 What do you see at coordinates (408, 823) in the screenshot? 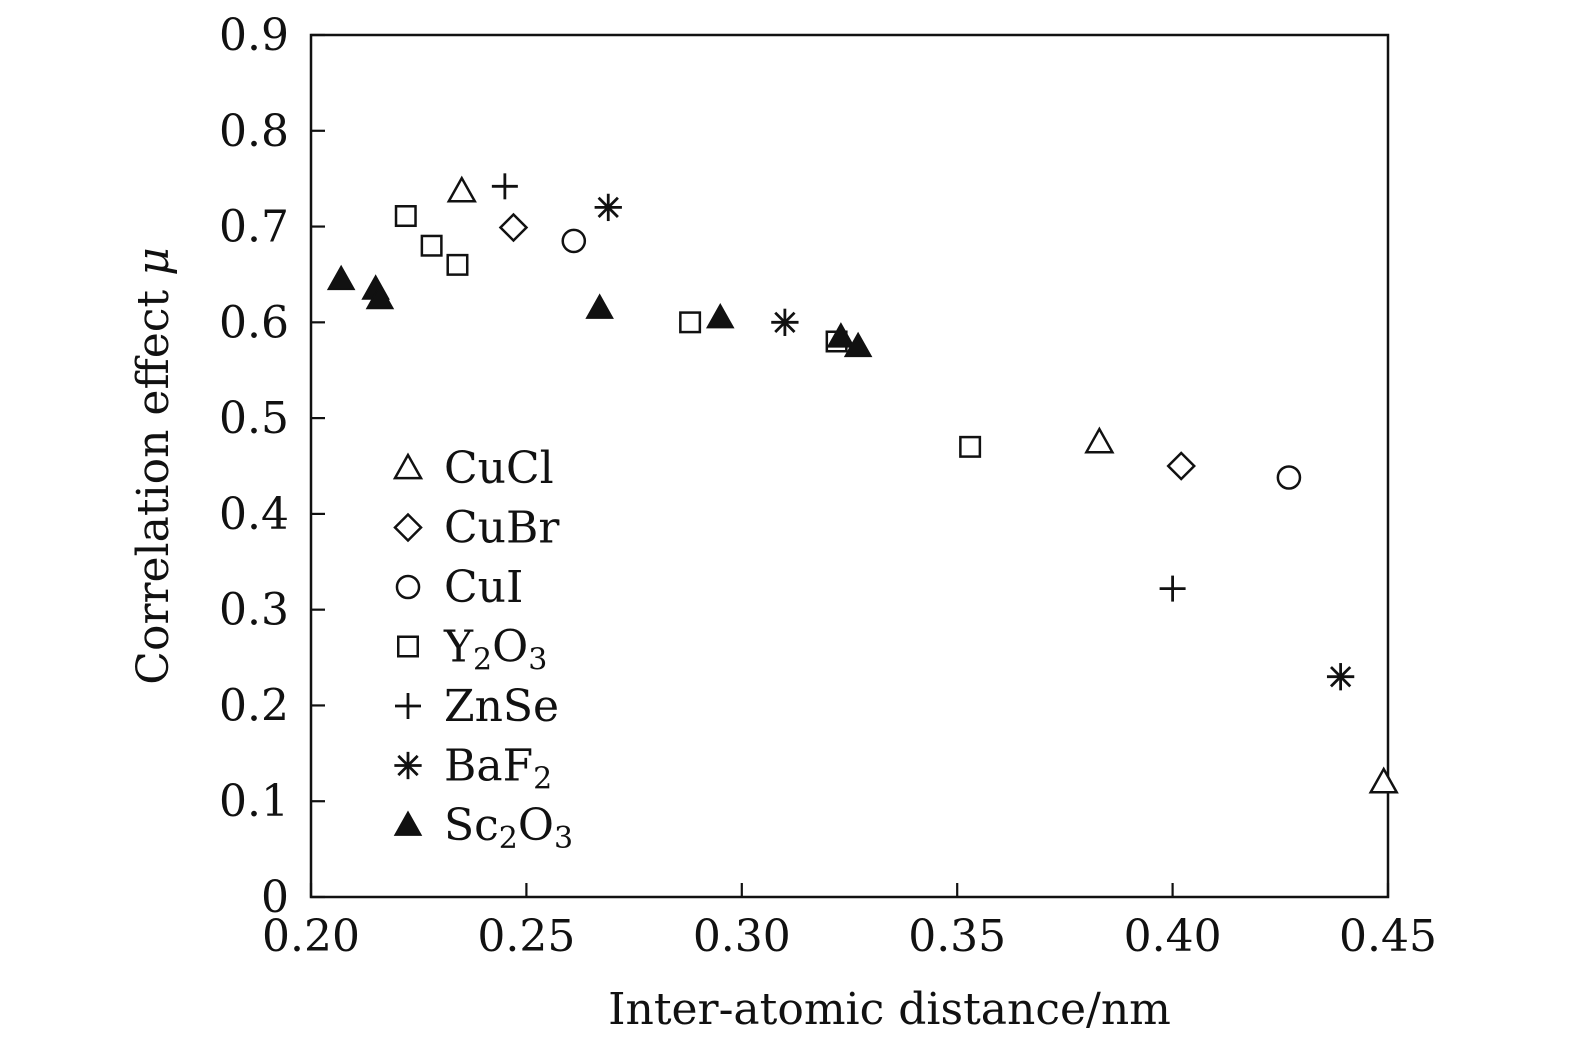
I see `legend-marker-sc2o3` at bounding box center [408, 823].